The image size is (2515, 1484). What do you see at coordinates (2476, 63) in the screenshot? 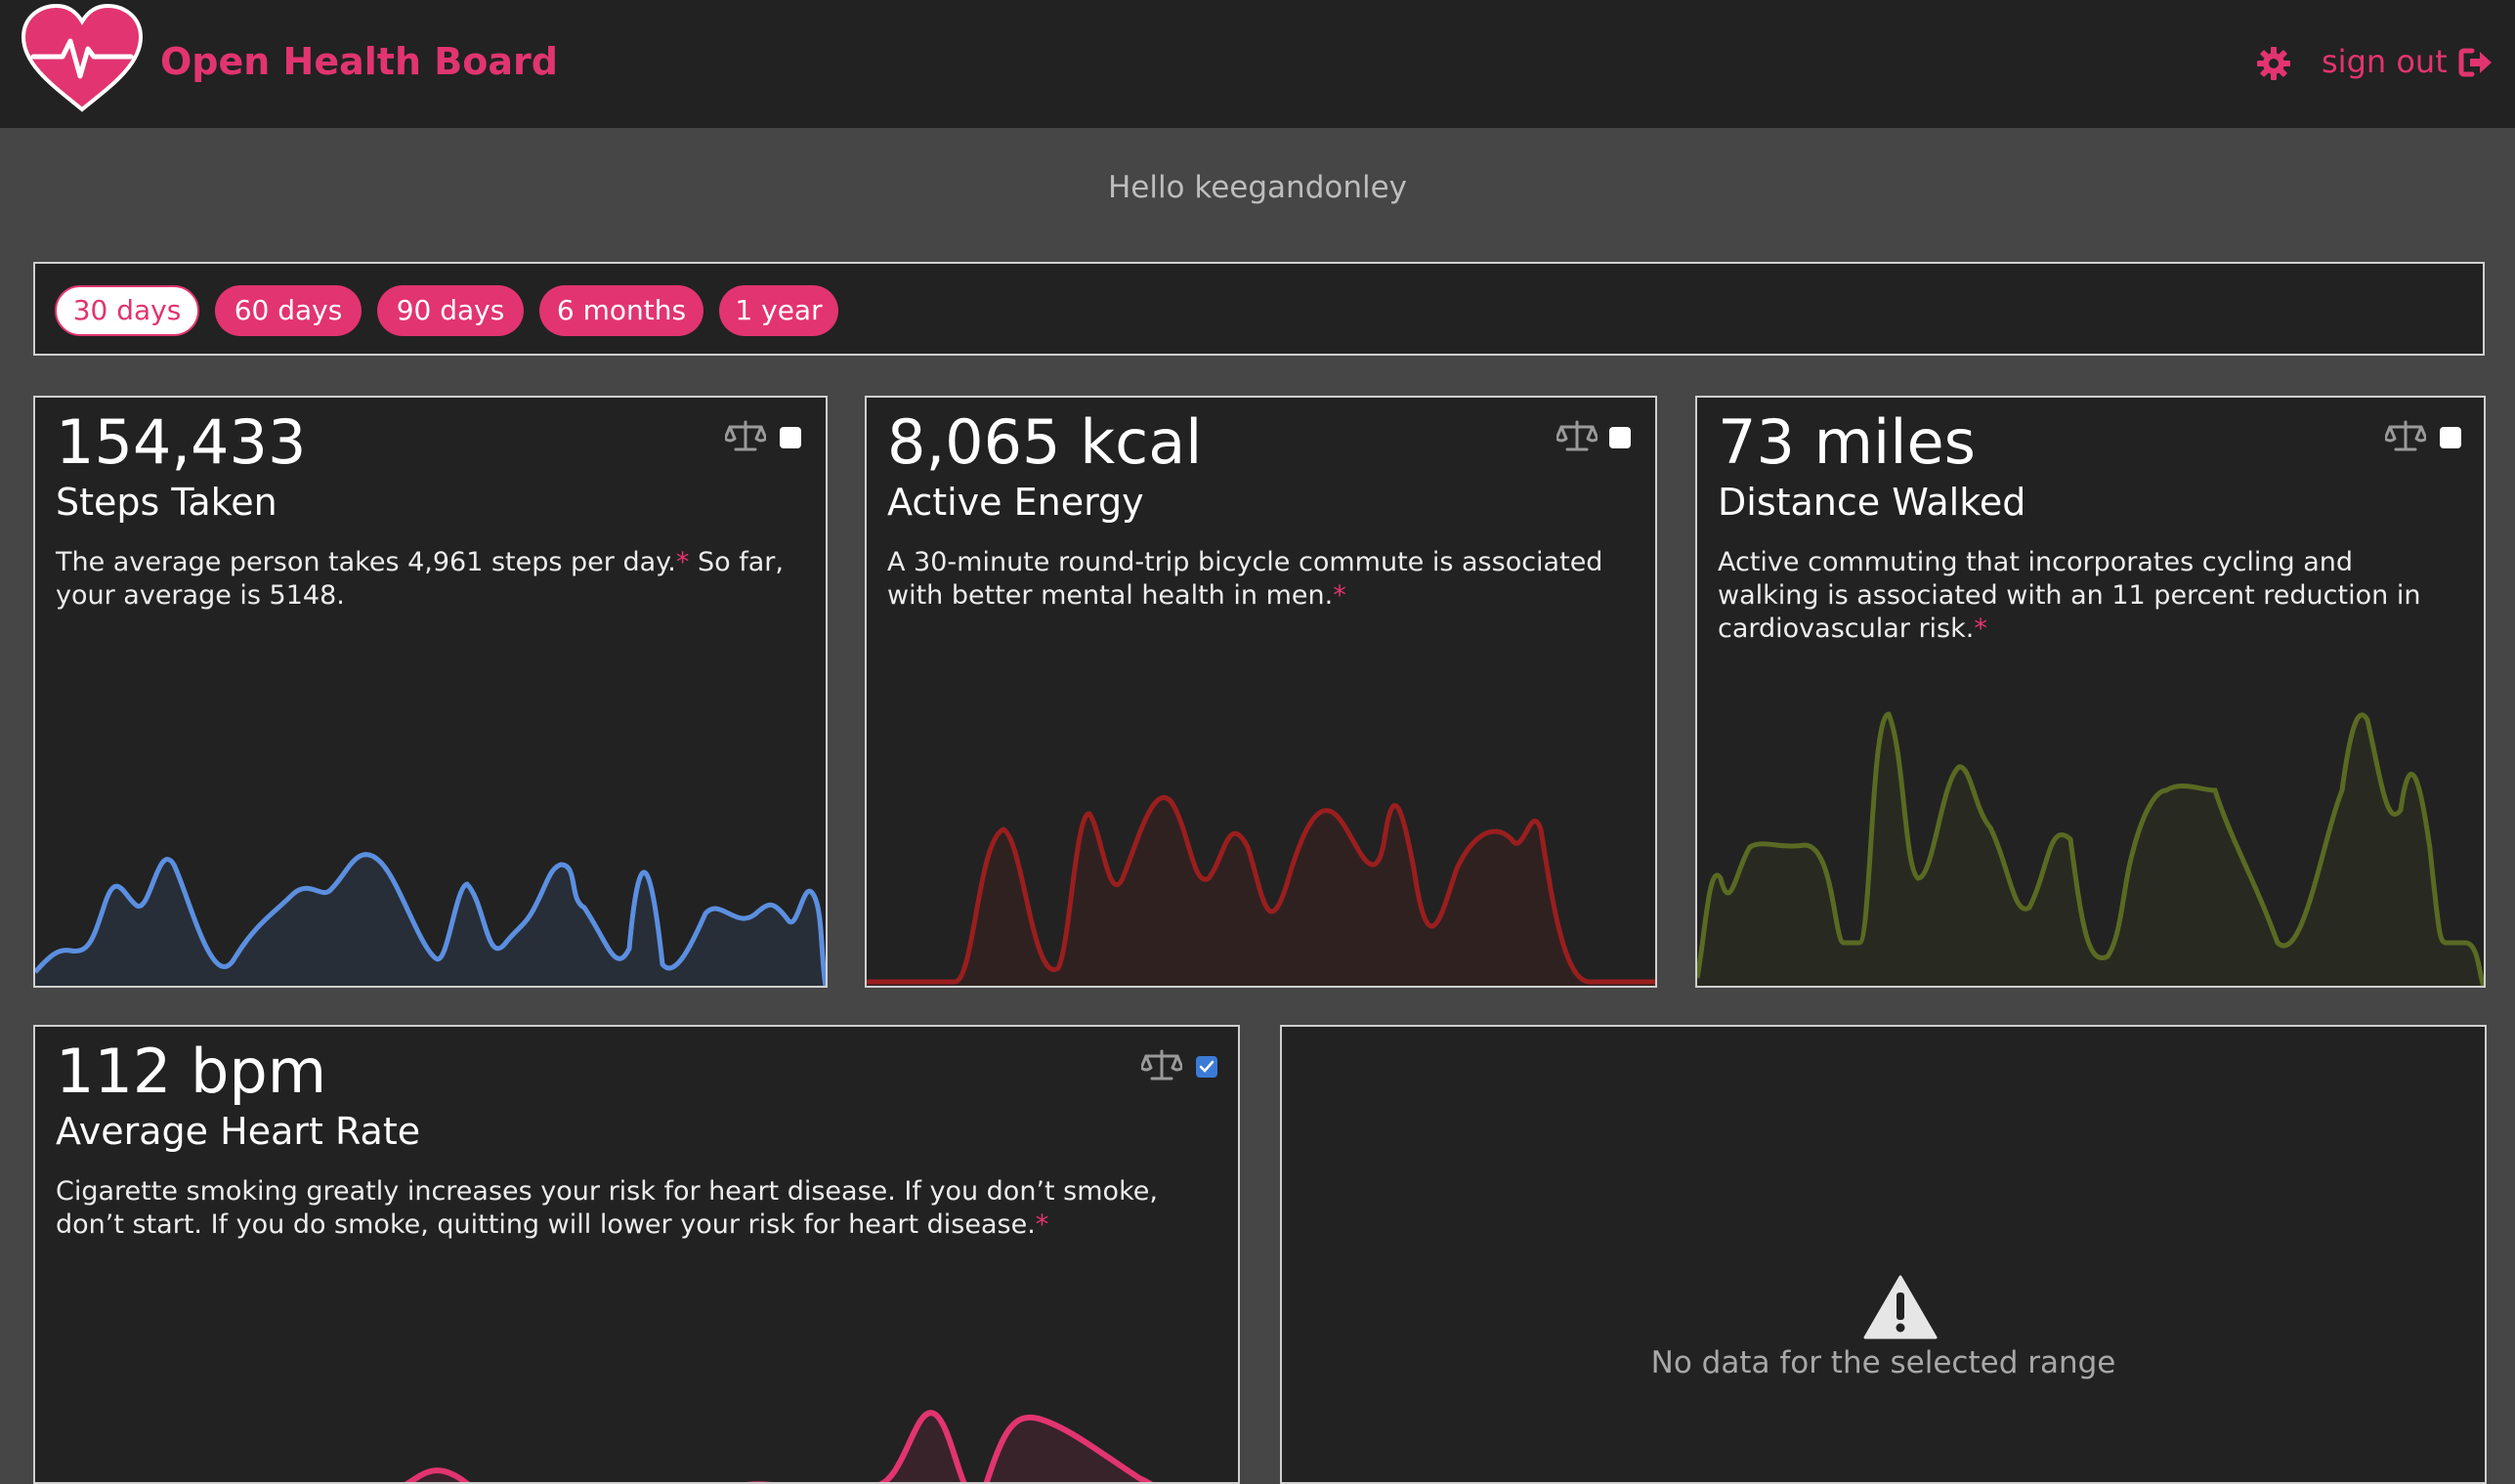
I see `sign-out-icon` at bounding box center [2476, 63].